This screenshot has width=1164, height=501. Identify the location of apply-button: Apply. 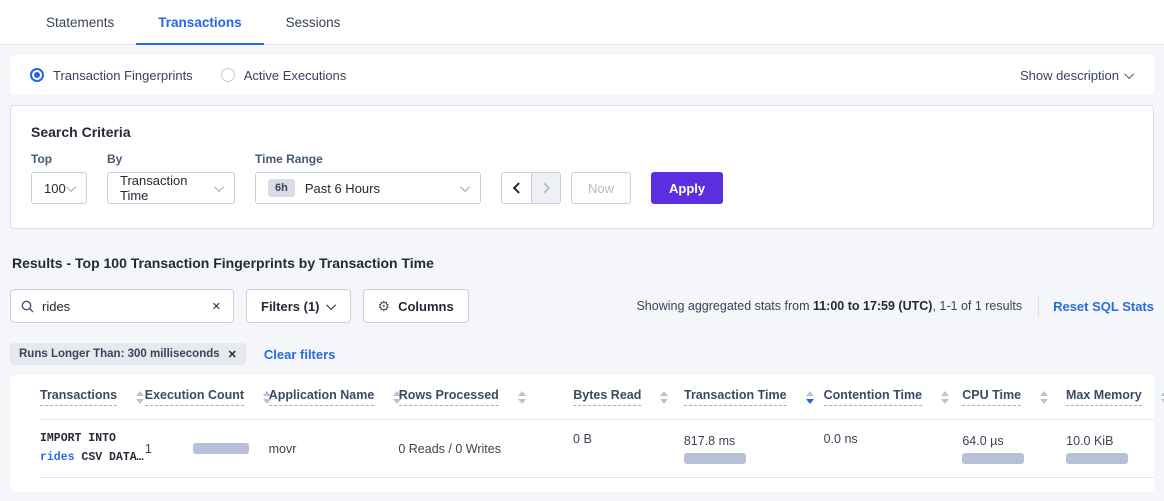
(687, 188).